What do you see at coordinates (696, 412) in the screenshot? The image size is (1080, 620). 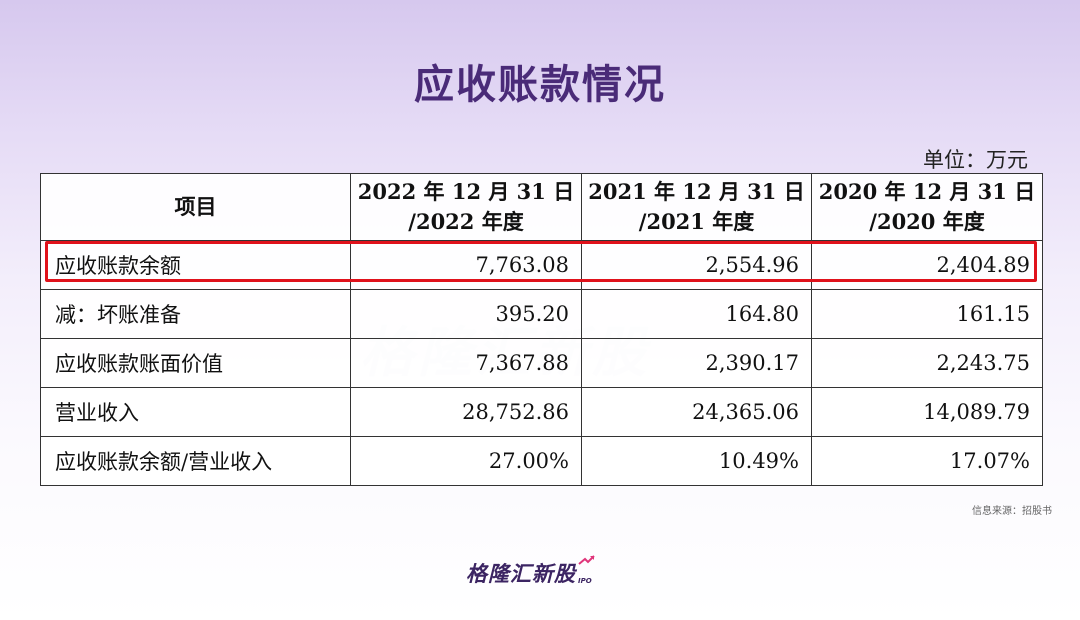 I see `cell-value: 24,365.06` at bounding box center [696, 412].